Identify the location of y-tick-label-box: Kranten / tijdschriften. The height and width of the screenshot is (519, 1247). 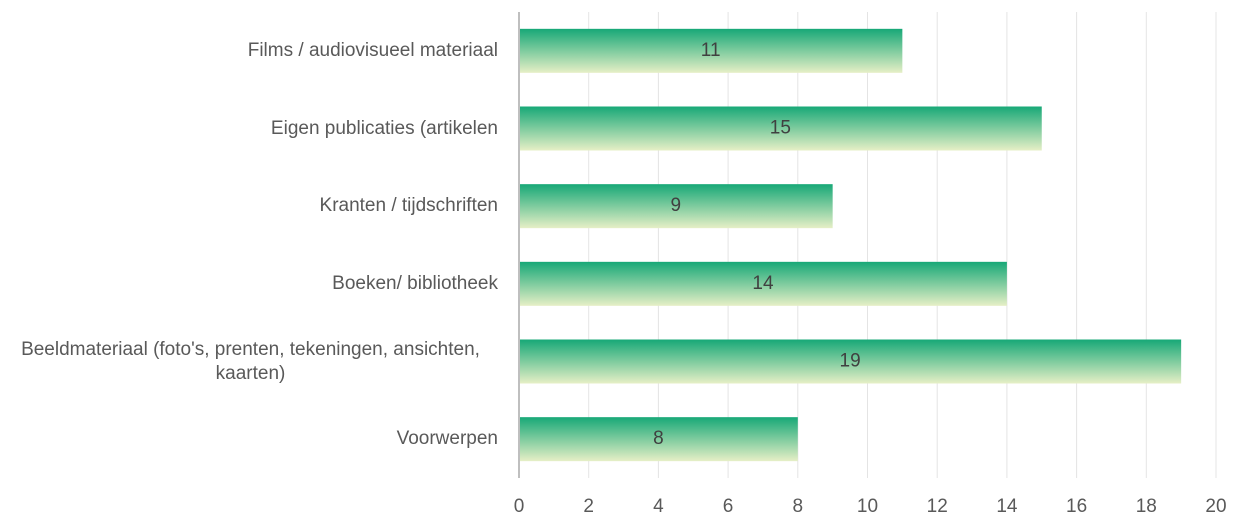
(250, 206).